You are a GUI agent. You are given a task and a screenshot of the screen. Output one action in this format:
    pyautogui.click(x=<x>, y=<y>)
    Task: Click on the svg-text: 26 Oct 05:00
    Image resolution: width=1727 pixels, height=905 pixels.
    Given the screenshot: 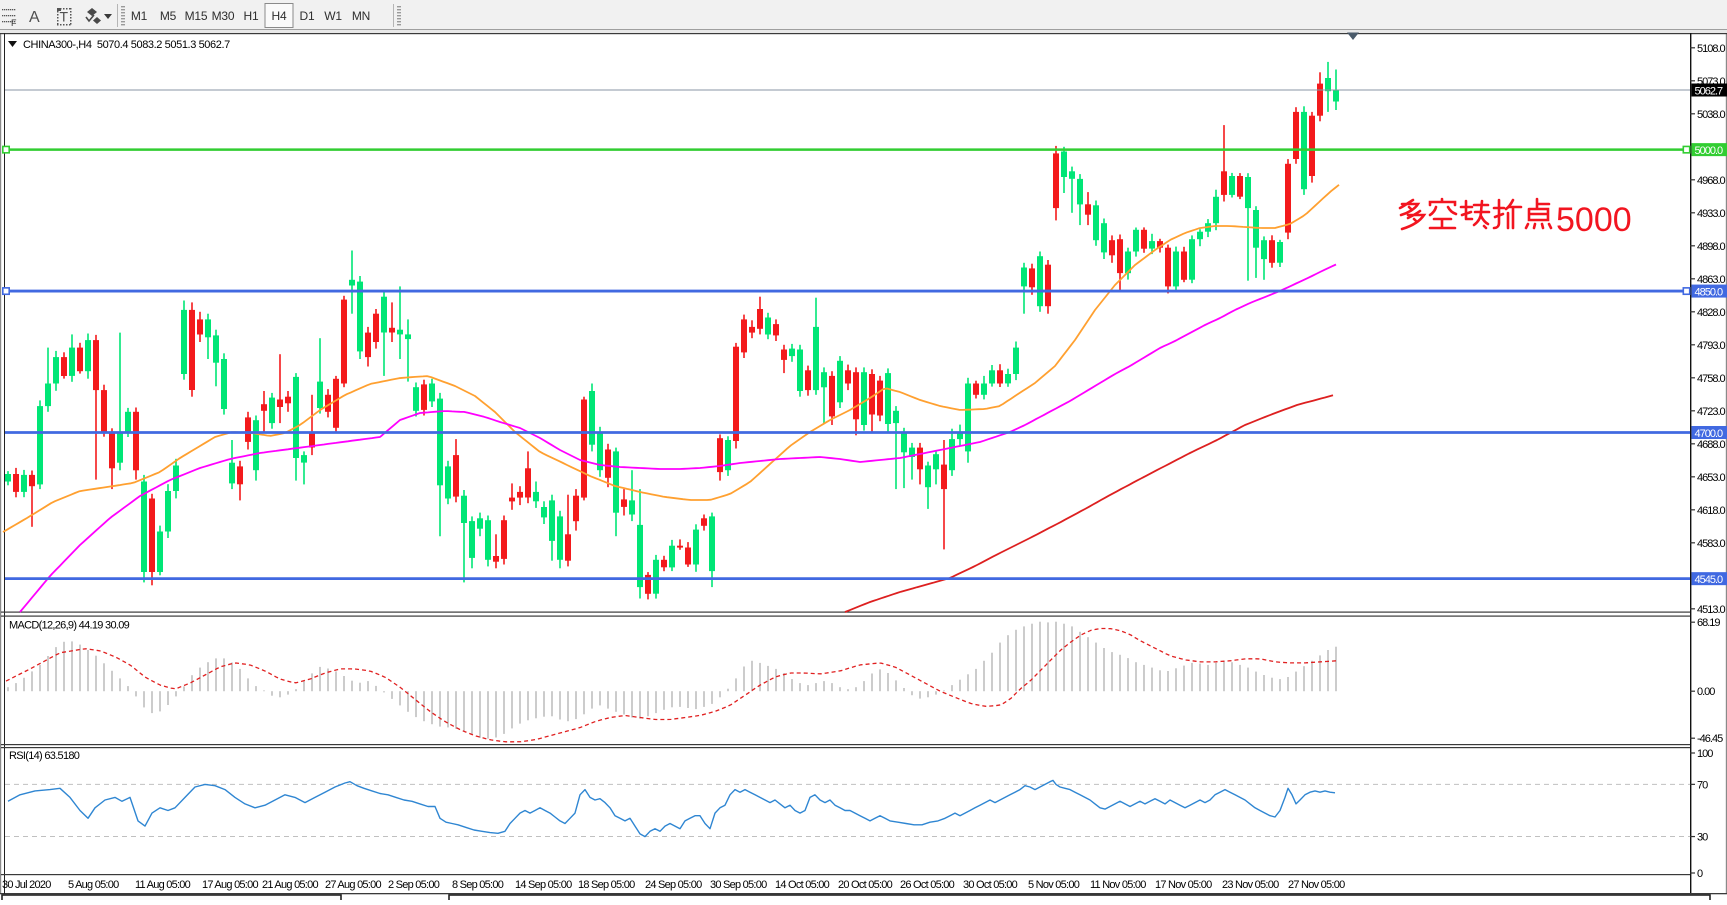 What is the action you would take?
    pyautogui.click(x=927, y=885)
    